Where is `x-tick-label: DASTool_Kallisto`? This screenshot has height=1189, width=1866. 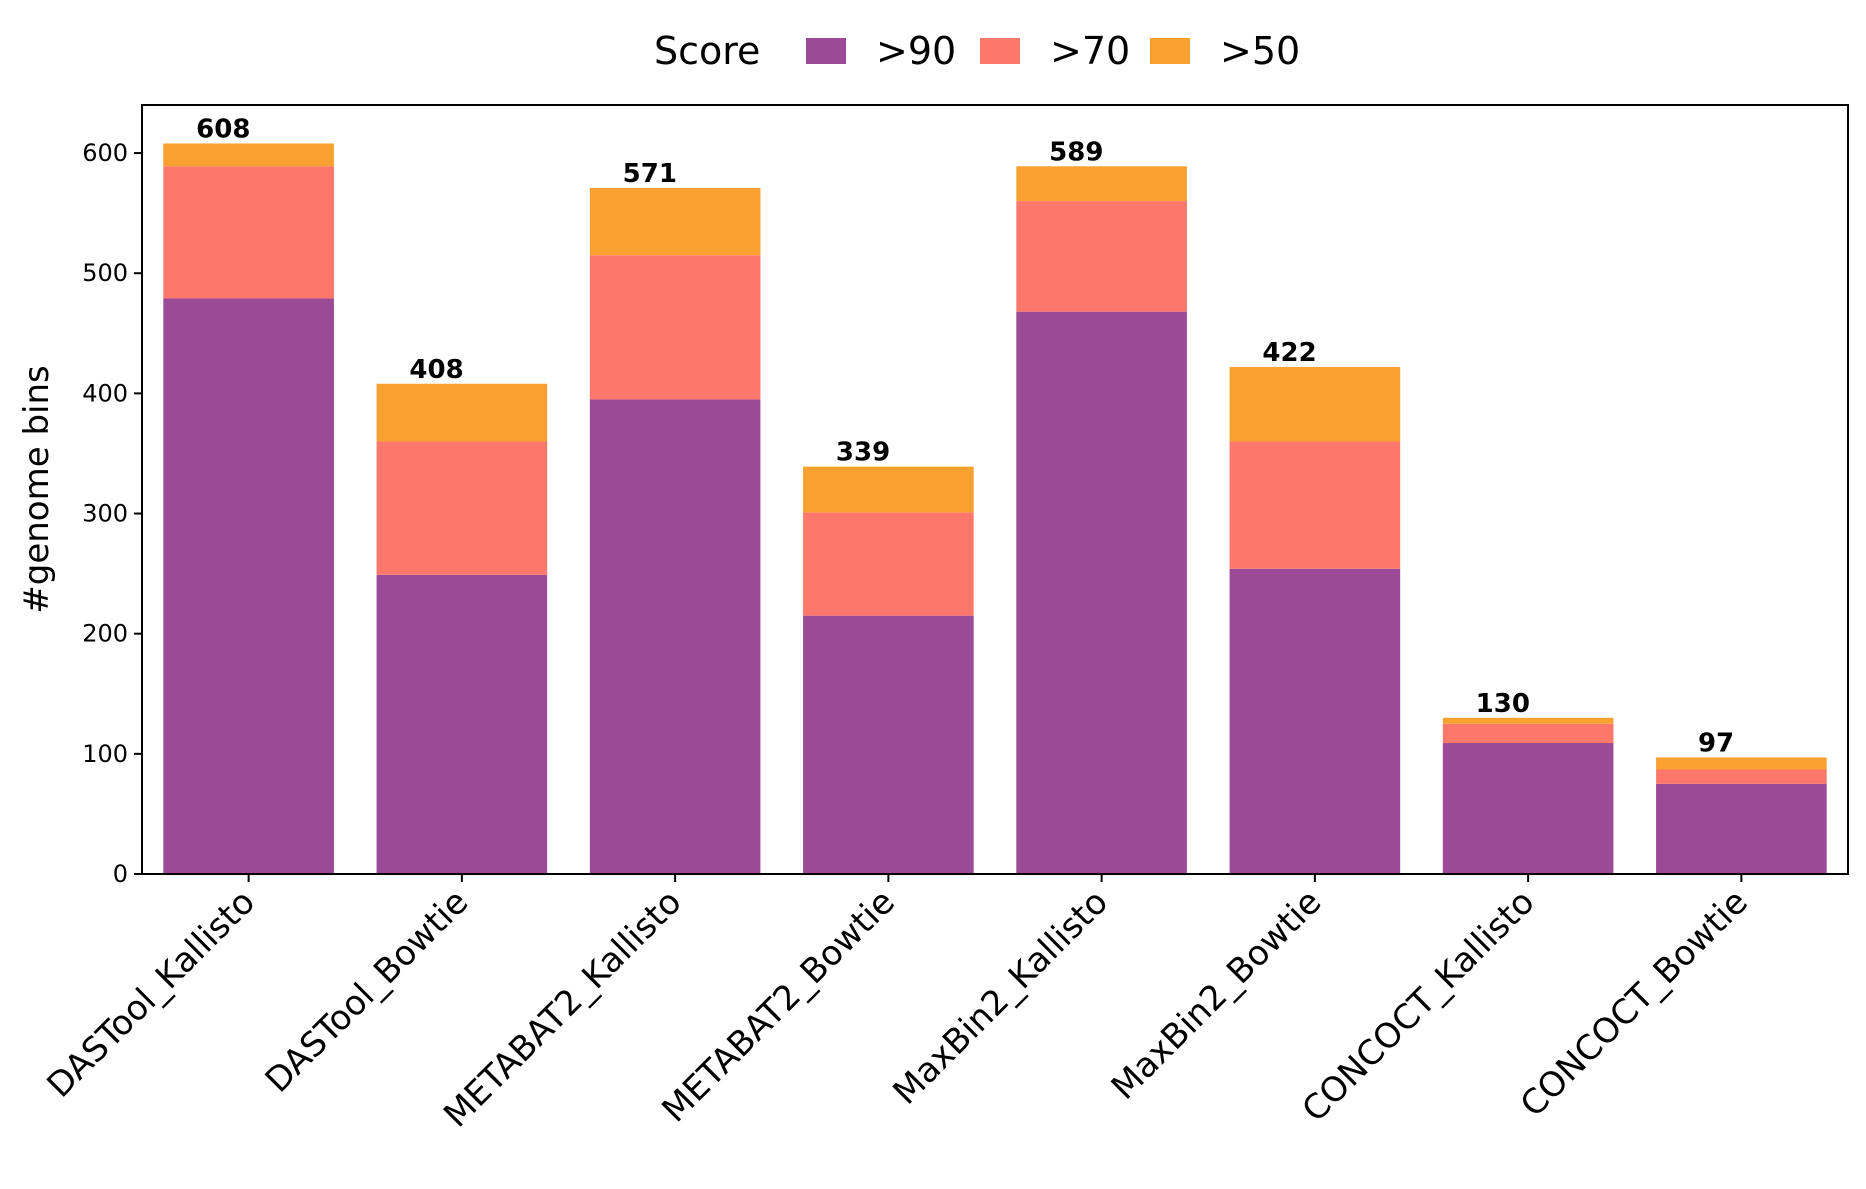 x-tick-label: DASTool_Kallisto is located at coordinates (151, 994).